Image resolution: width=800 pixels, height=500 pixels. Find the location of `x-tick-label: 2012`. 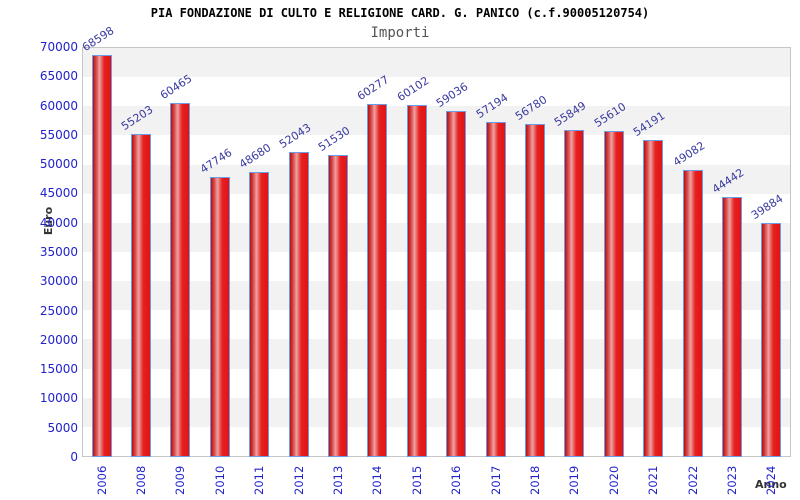

x-tick-label: 2012 is located at coordinates (298, 480).